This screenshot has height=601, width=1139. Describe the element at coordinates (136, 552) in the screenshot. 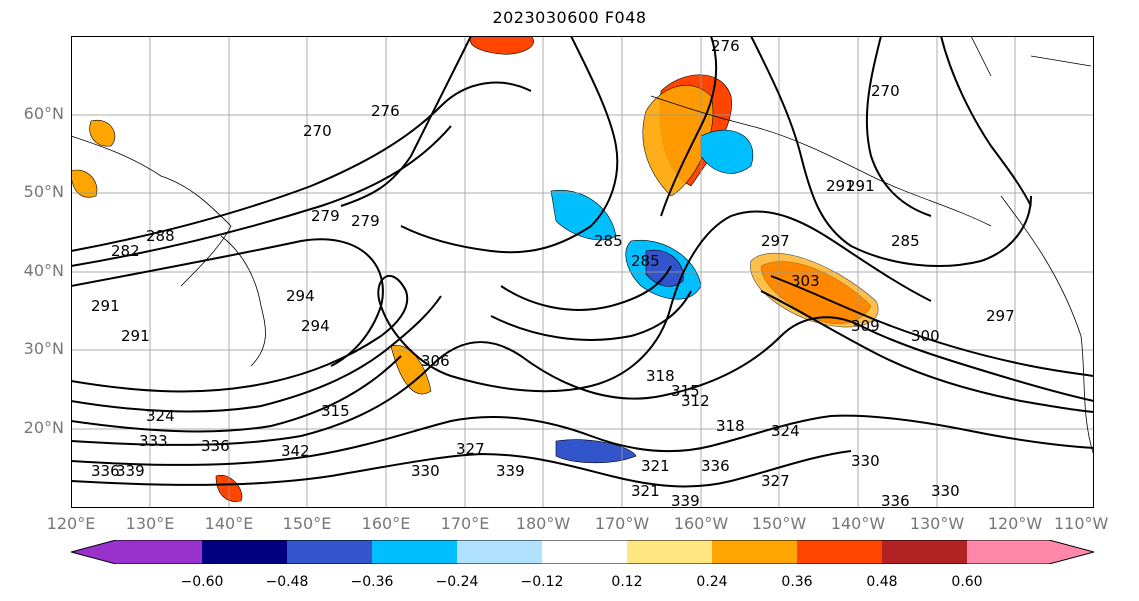

I see `colorbar-min-extension` at that location.